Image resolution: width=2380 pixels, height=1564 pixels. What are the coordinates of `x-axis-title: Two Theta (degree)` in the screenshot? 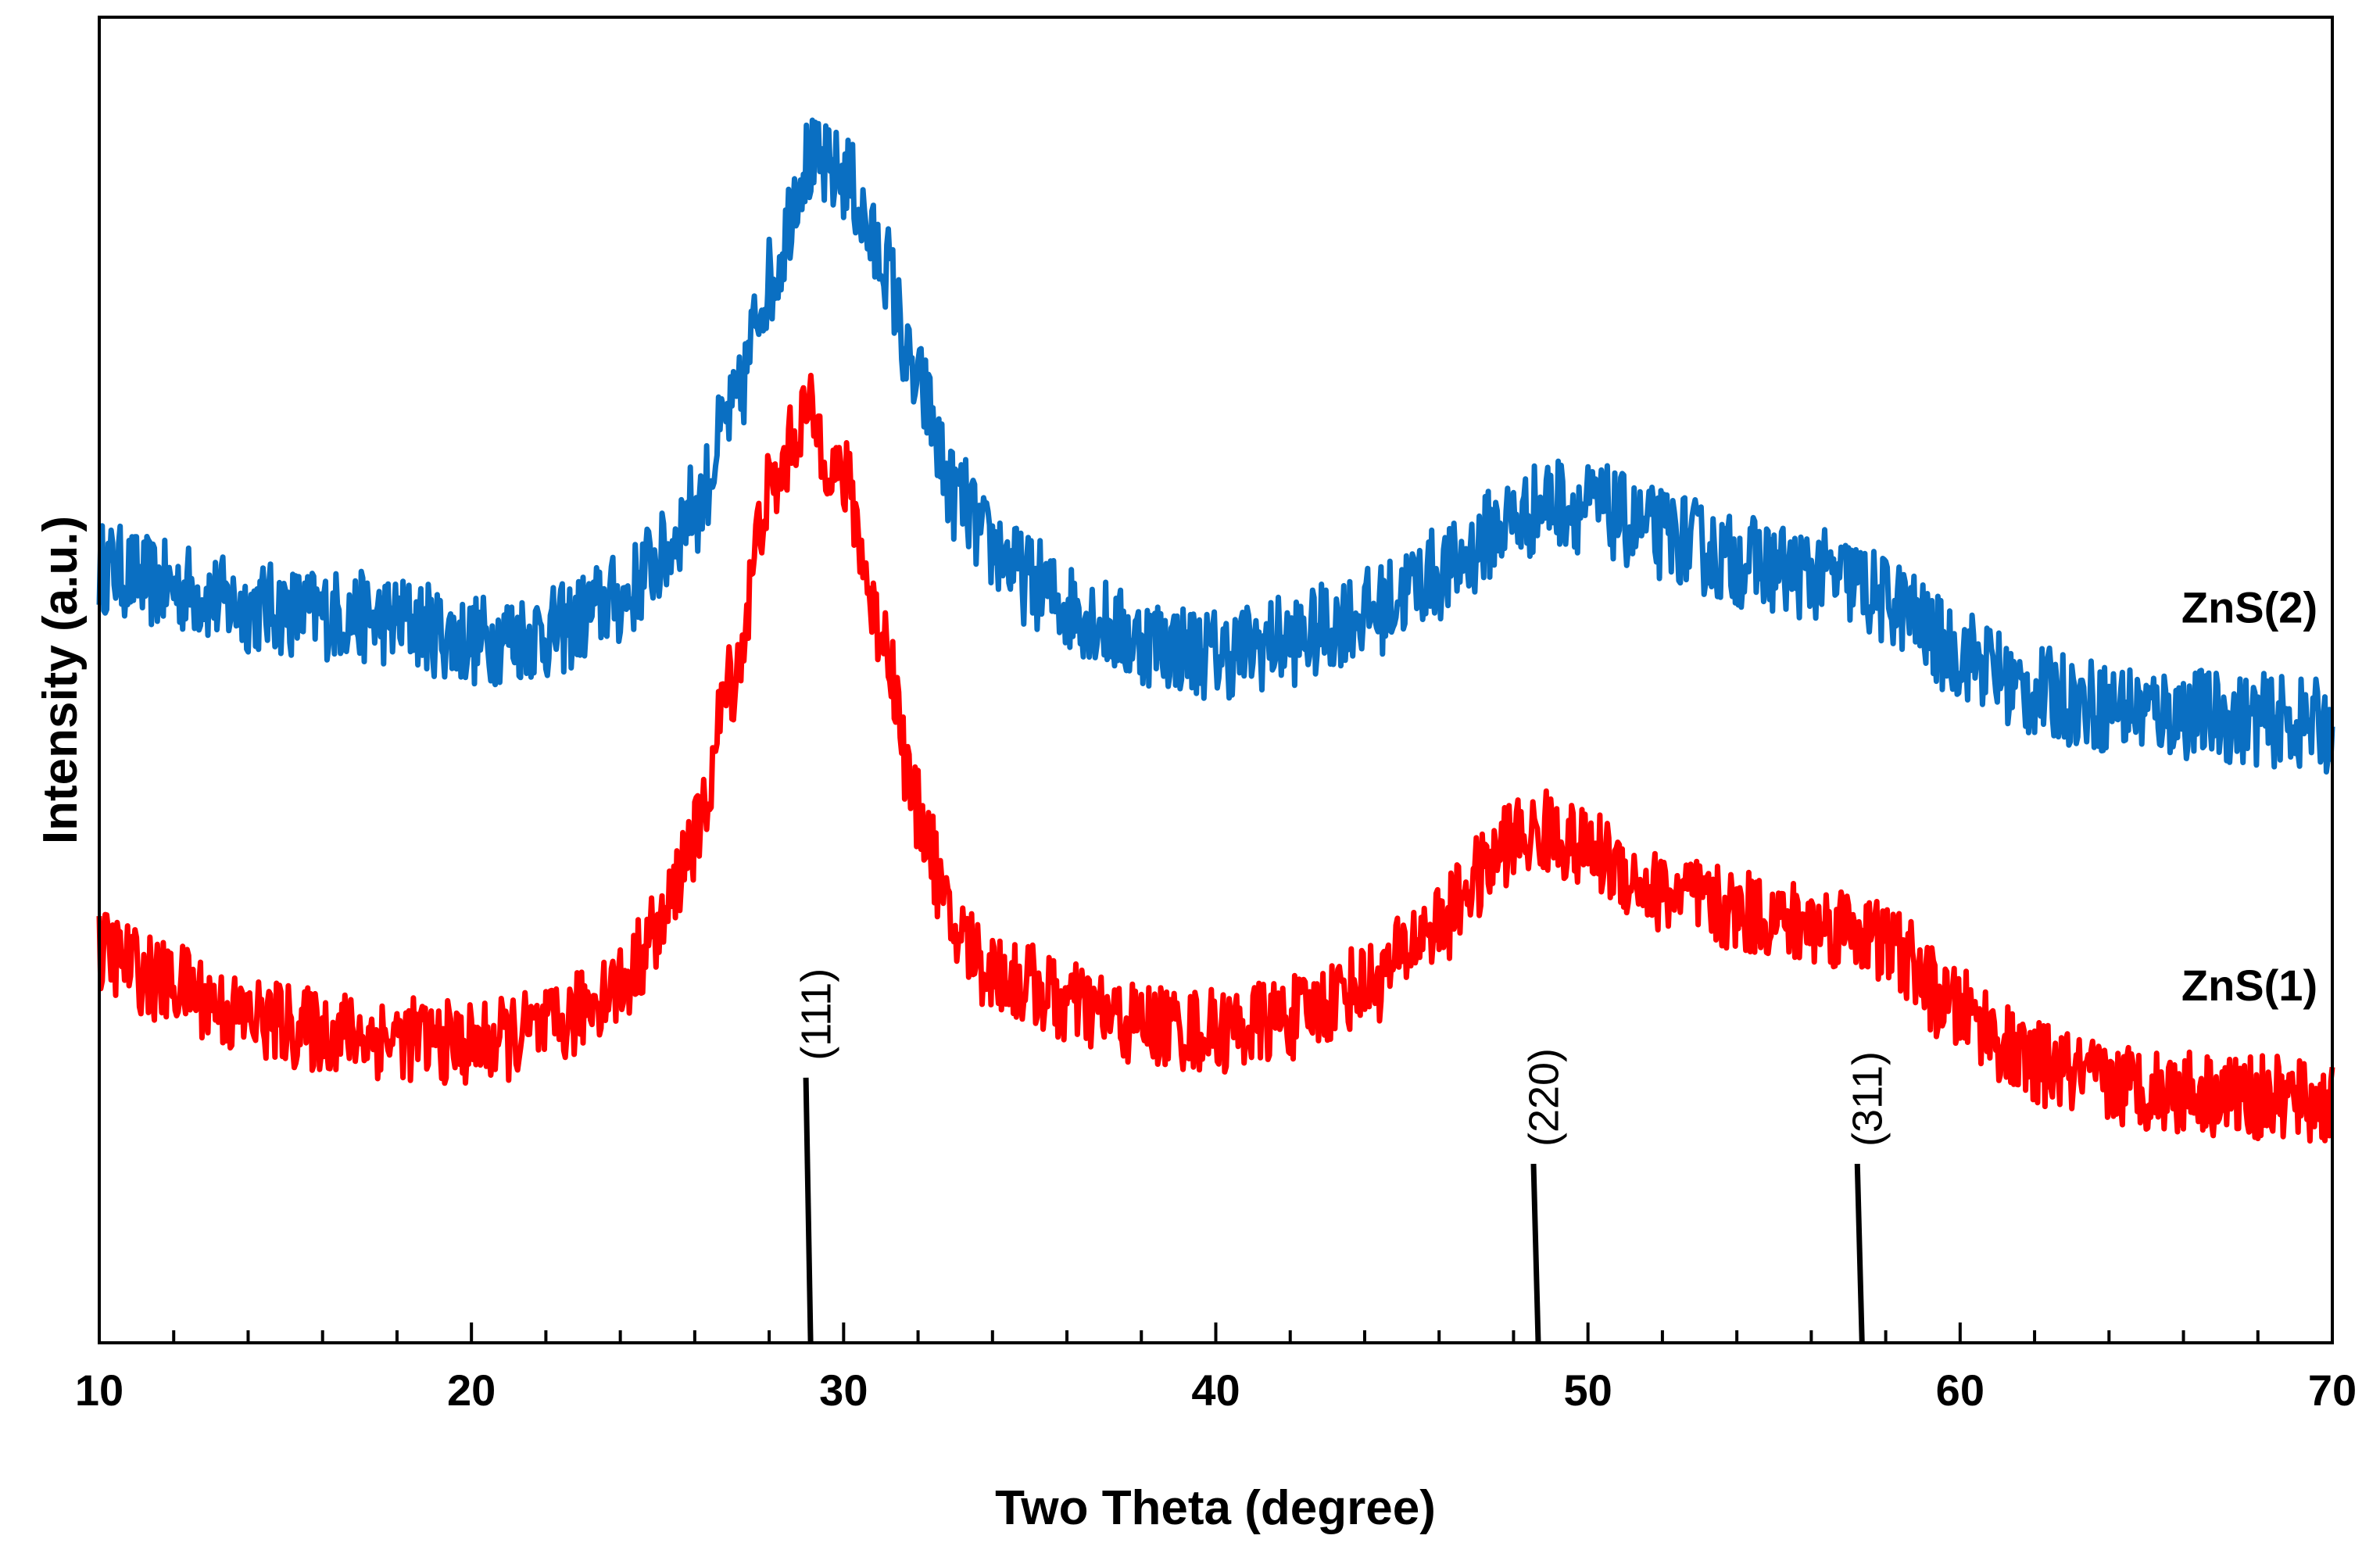 It's located at (1215, 1508).